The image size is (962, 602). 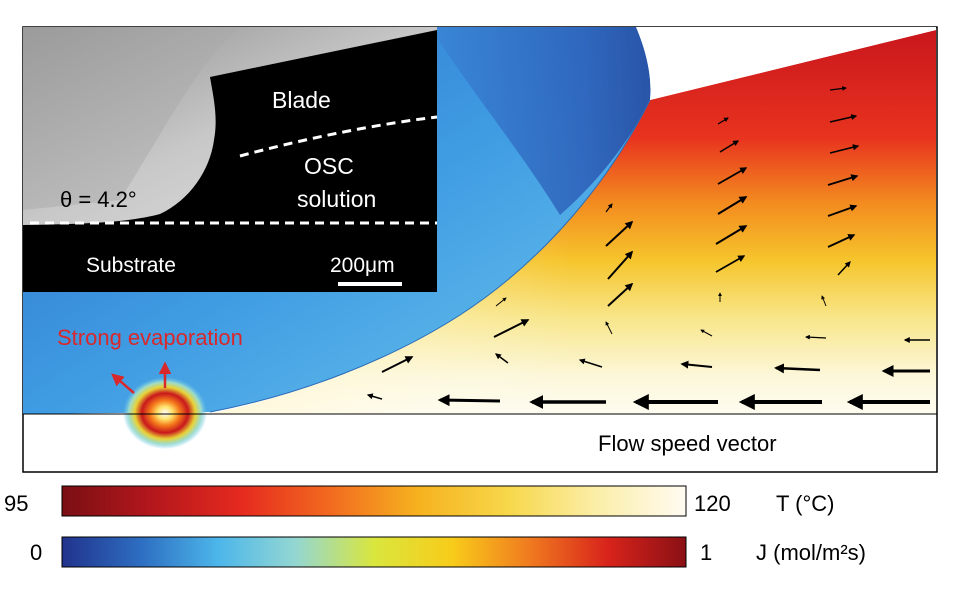 I want to click on flux-colorbar: 0 1 J (mol/m²s), so click(x=448, y=552).